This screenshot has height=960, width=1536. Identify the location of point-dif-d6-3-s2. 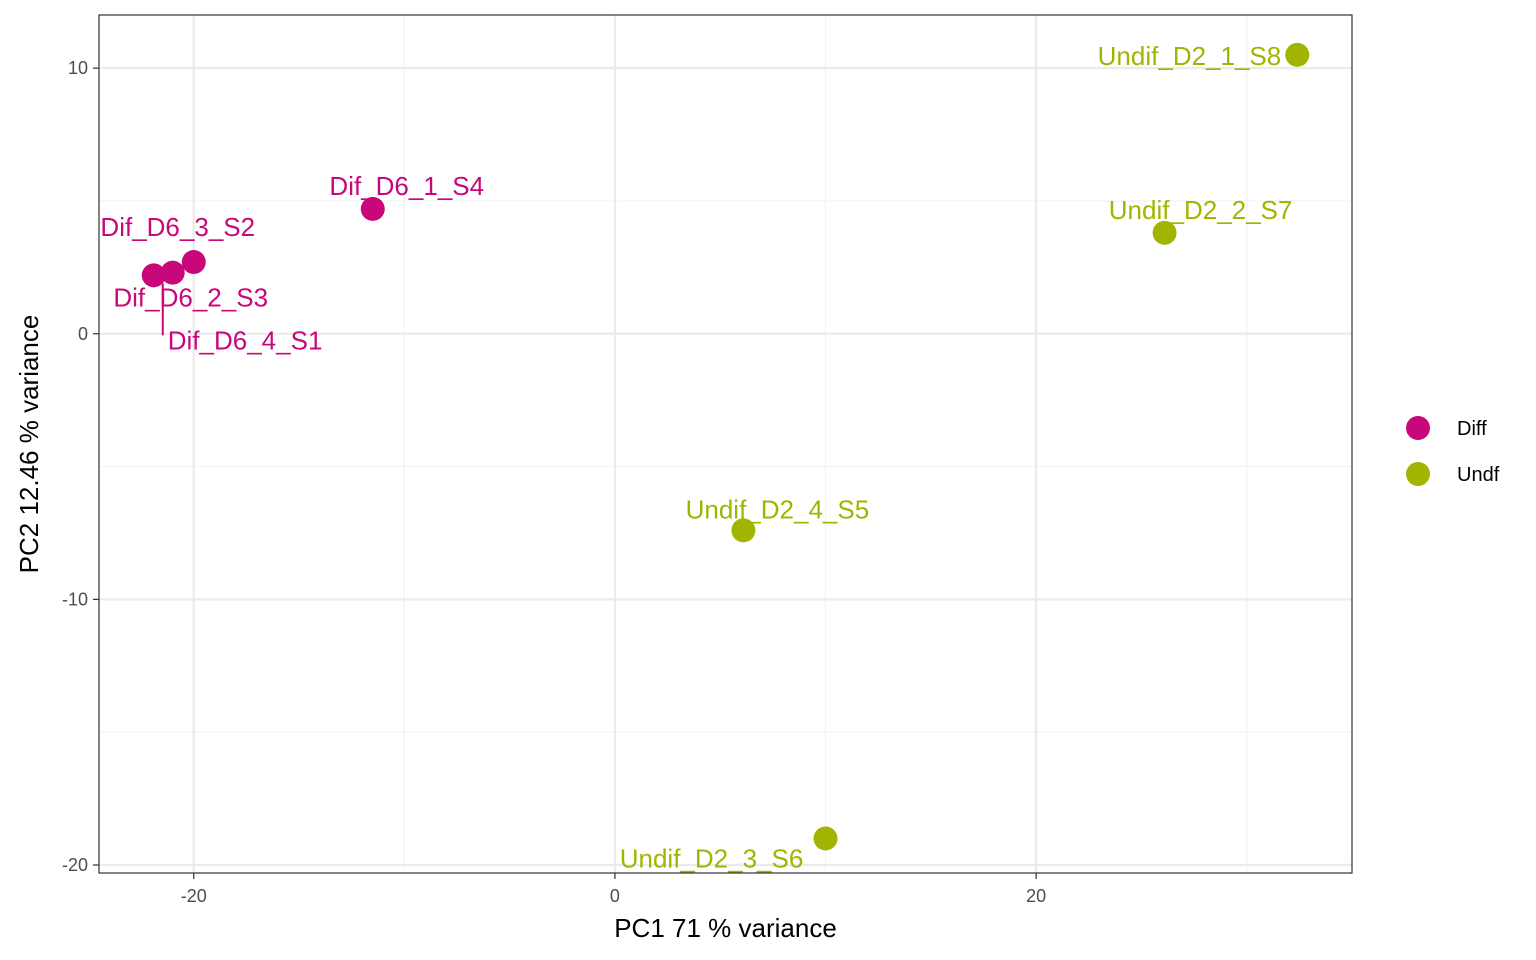
(193, 262).